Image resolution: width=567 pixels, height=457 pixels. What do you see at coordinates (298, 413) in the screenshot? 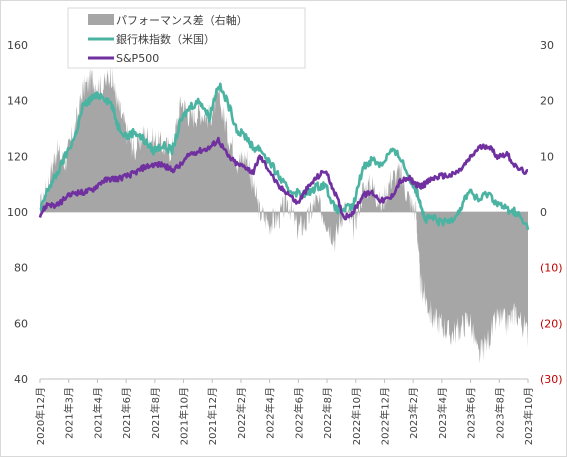
I see `x-tick-label: 2022年6月` at bounding box center [298, 413].